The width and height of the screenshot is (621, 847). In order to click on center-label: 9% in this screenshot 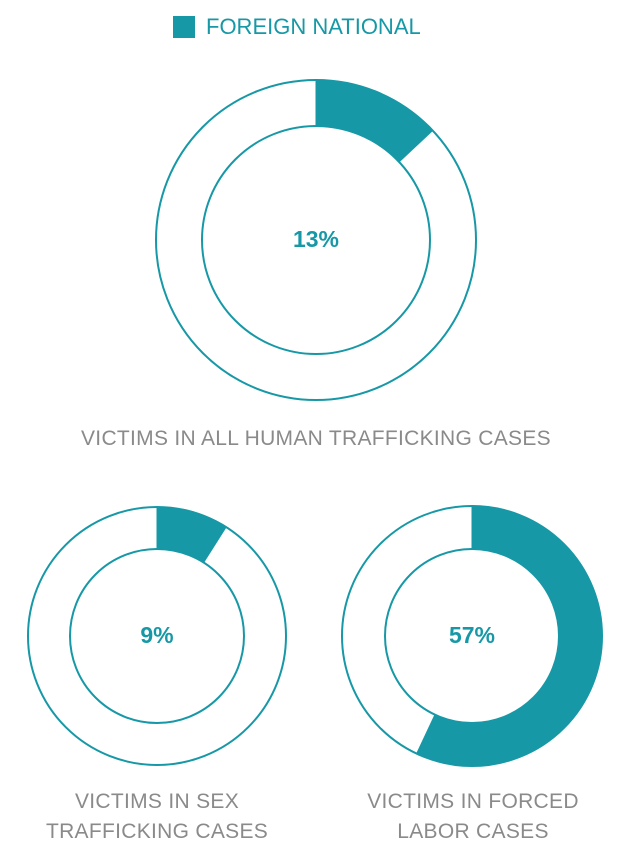, I will do `click(156, 635)`.